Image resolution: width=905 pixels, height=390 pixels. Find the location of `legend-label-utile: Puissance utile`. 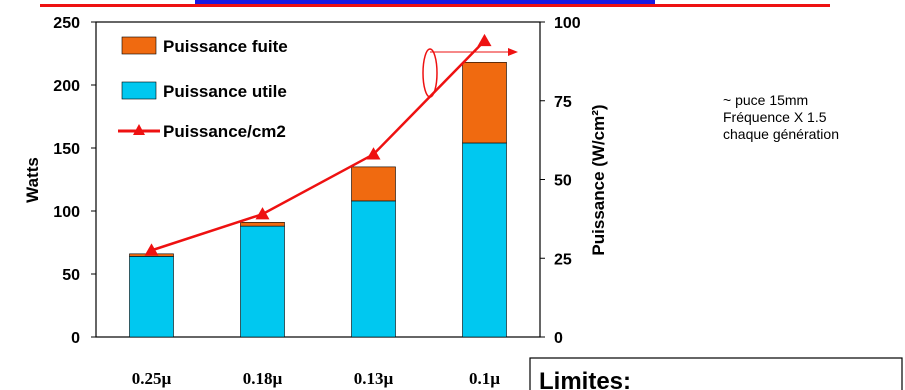

legend-label-utile: Puissance utile is located at coordinates (225, 91).